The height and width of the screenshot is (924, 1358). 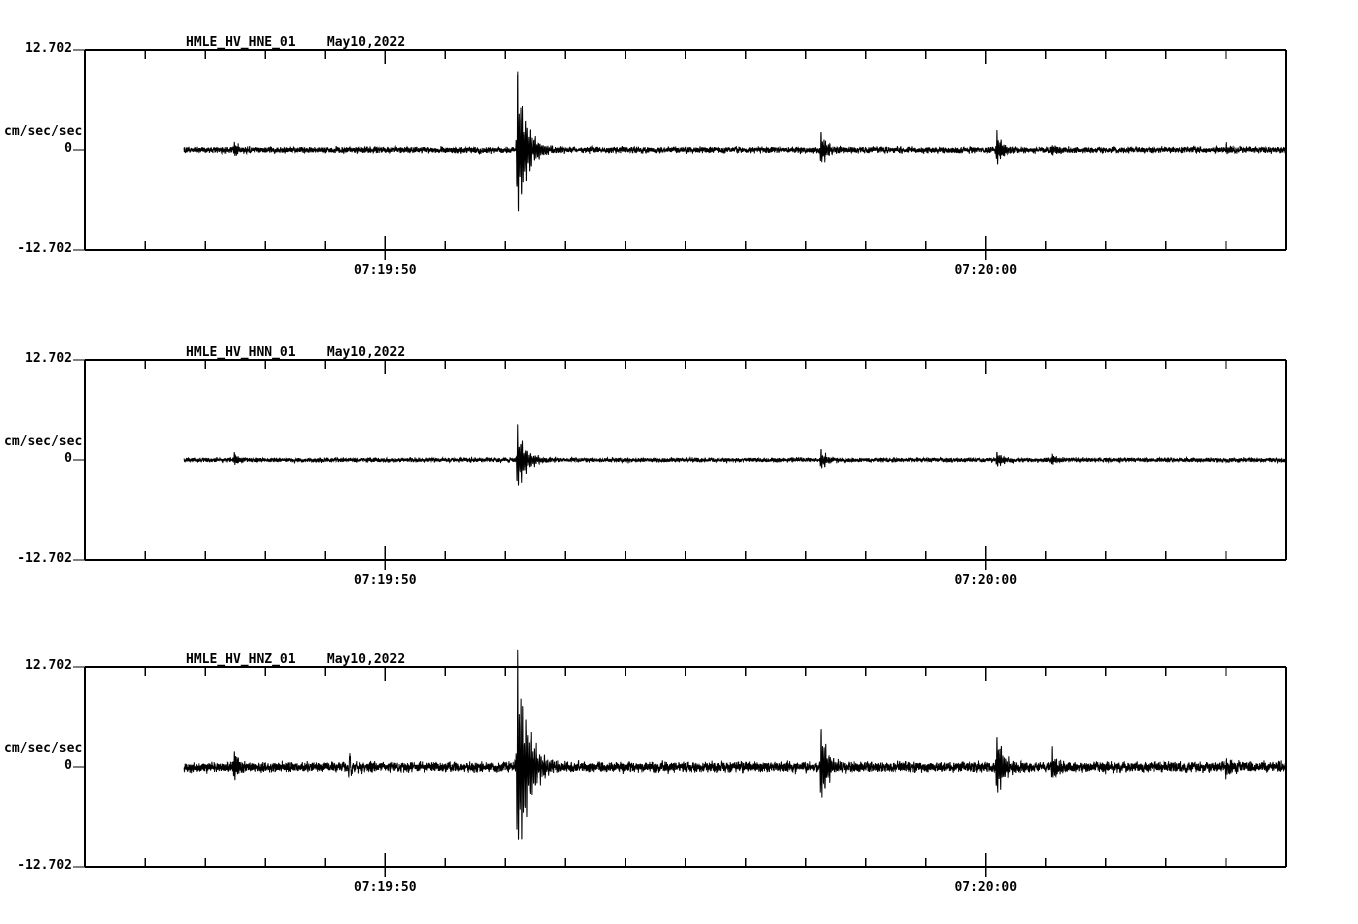 I want to click on x-axis-tick-label-hnz-0: 07:19:50, so click(x=385, y=887).